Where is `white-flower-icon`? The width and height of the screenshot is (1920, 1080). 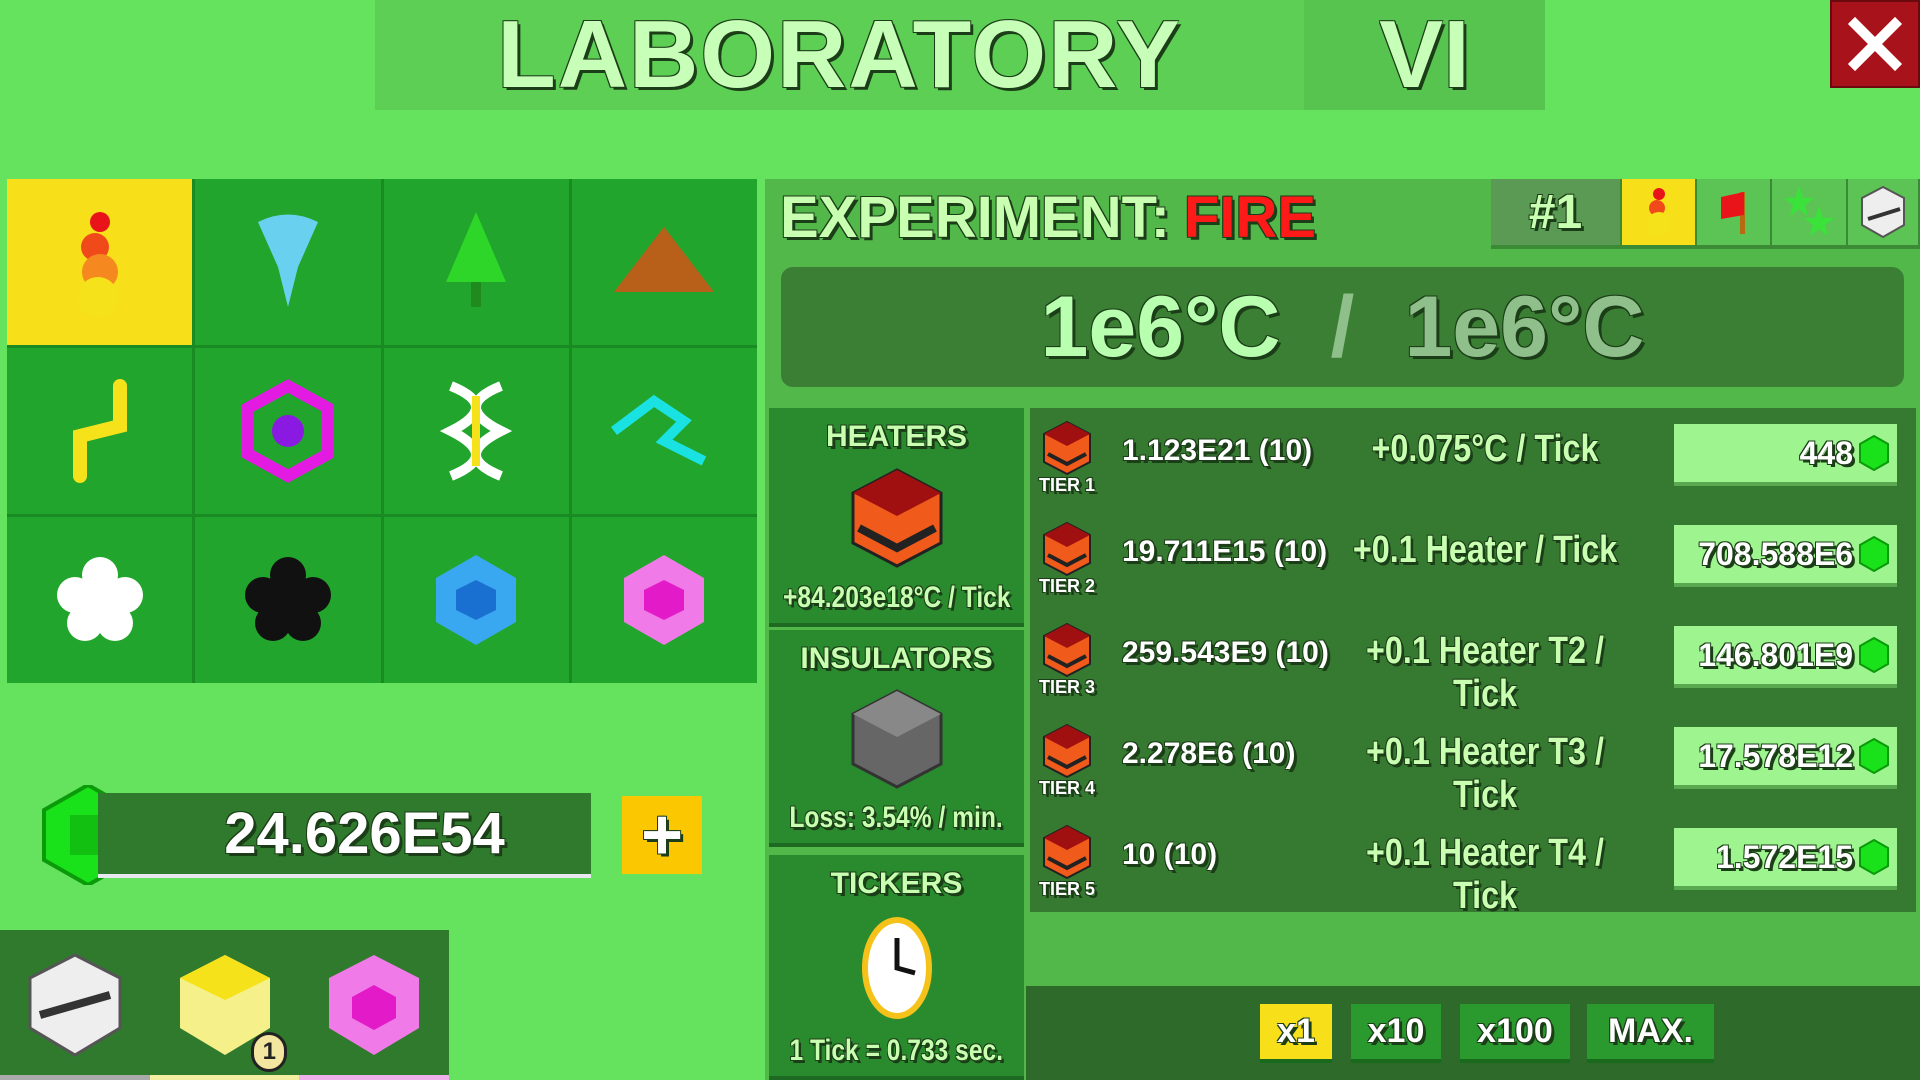
white-flower-icon is located at coordinates (99, 599).